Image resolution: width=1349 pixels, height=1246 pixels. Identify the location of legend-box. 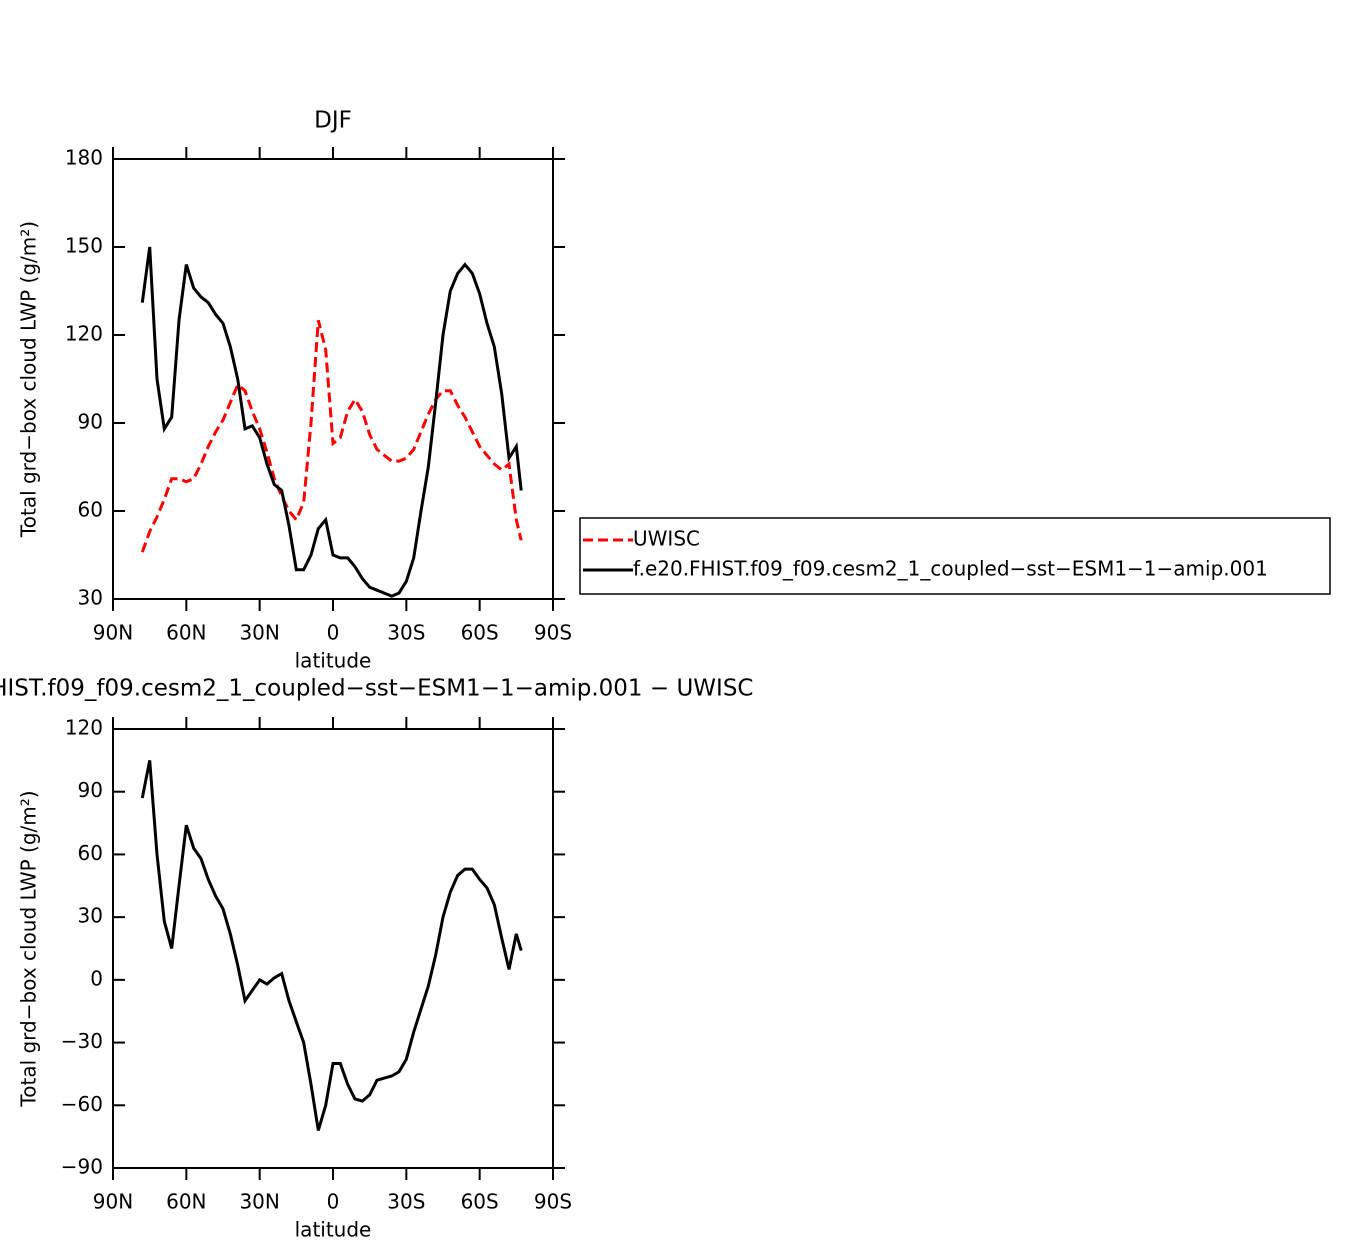
(955, 556).